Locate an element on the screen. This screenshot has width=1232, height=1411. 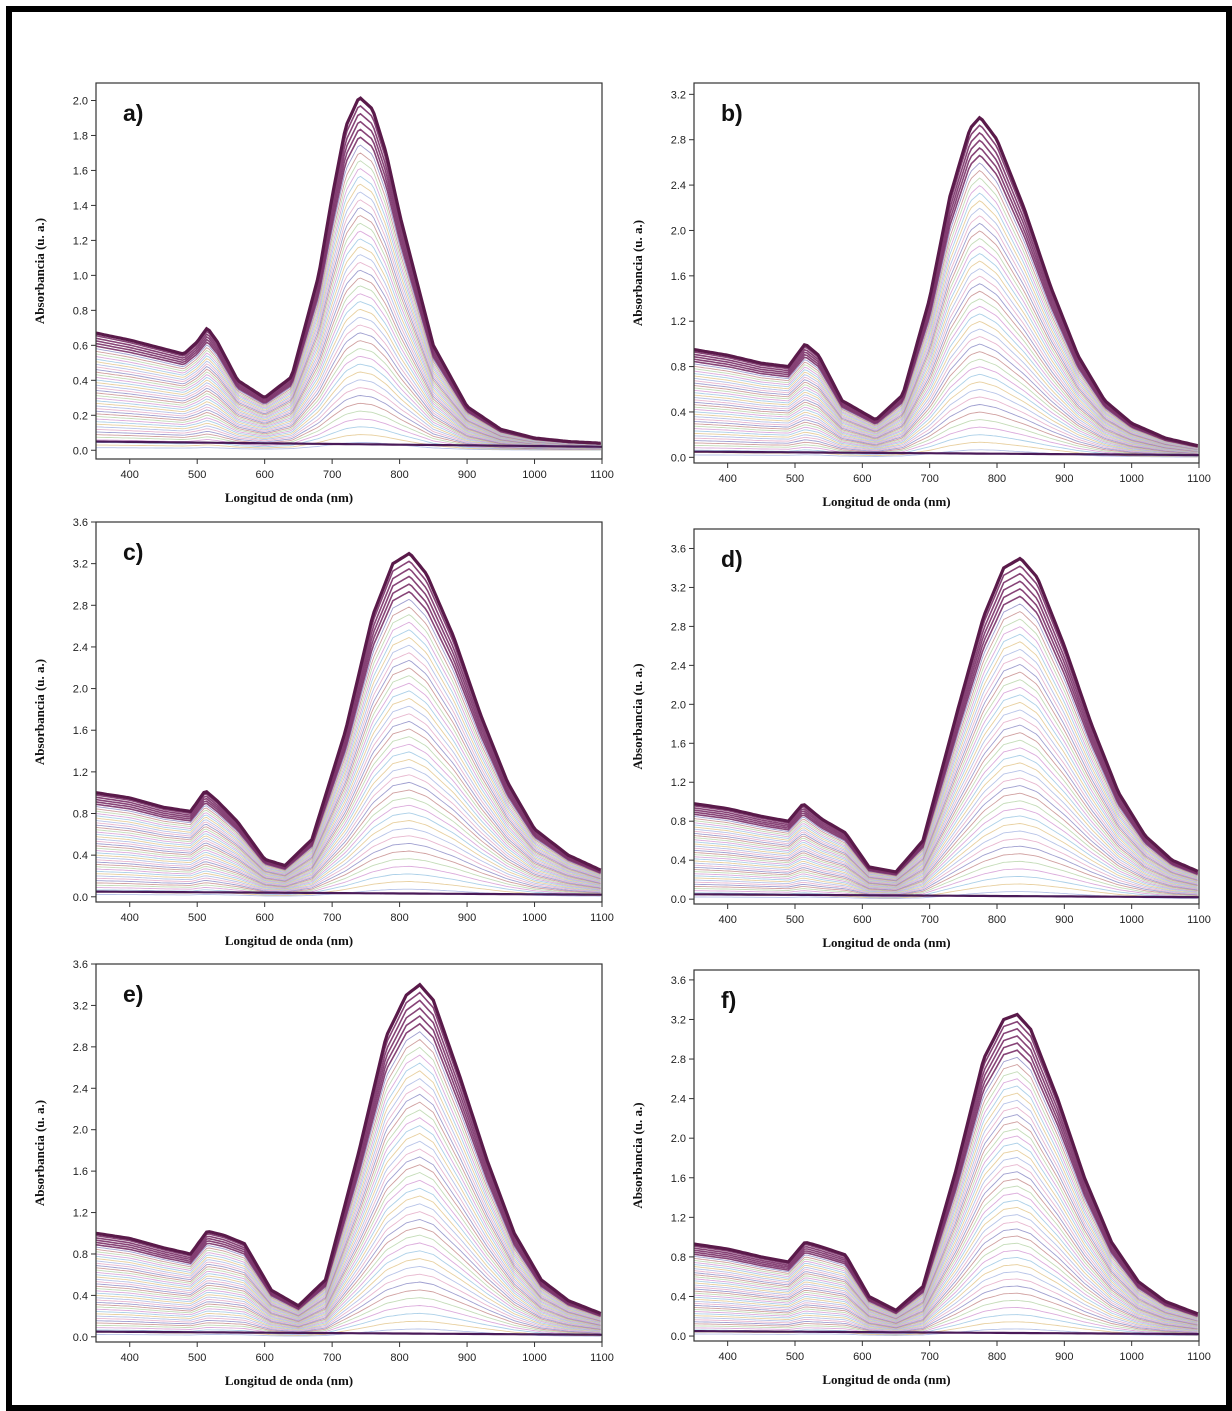
y-tick-label: 2.8 is located at coordinates (80, 606).